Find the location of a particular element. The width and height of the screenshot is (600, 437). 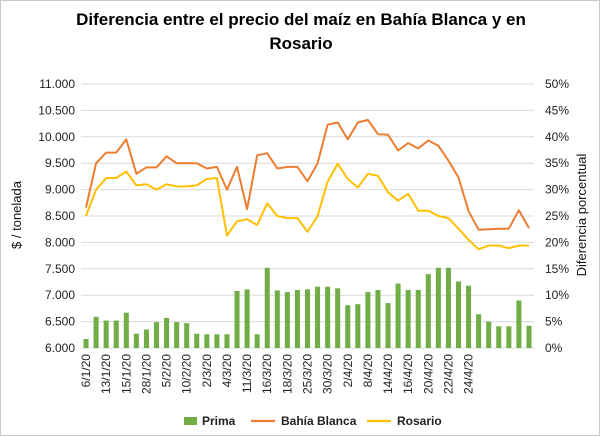

y-left-tick-label: 6.500 is located at coordinates (60, 322).